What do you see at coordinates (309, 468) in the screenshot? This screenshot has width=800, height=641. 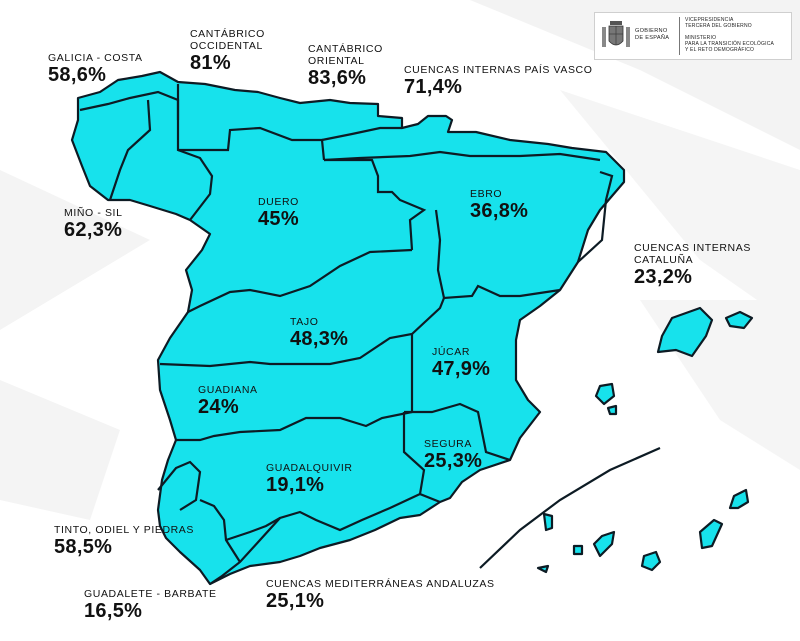 I see `basin-name: GUADALQUIVIR` at bounding box center [309, 468].